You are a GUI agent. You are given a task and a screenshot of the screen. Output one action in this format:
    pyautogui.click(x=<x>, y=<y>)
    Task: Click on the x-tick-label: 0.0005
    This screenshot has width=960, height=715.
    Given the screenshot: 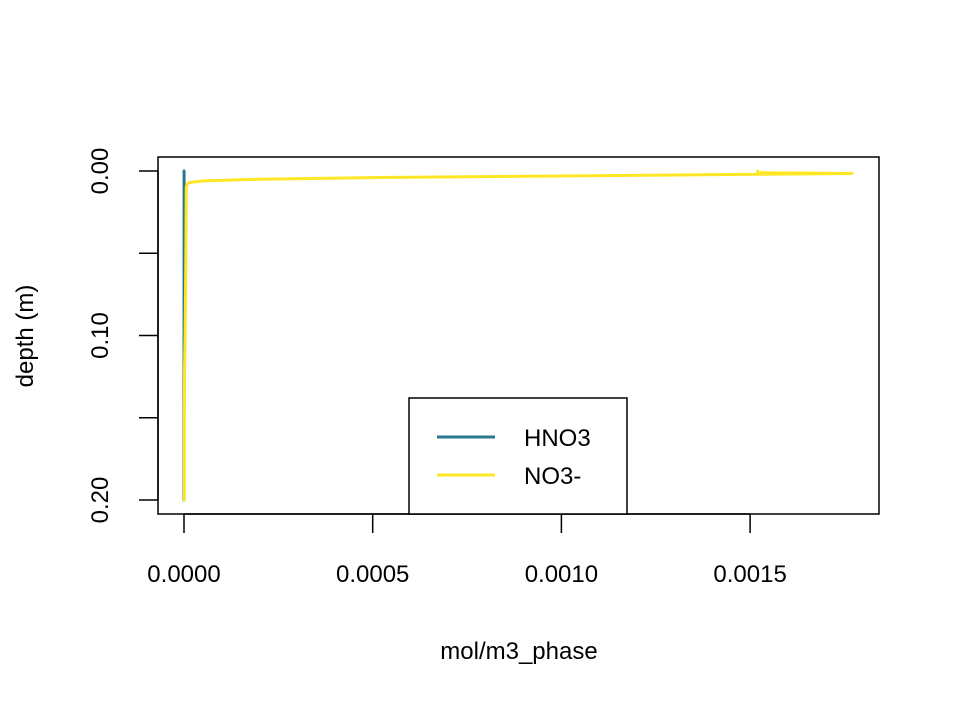 What is the action you would take?
    pyautogui.click(x=372, y=574)
    